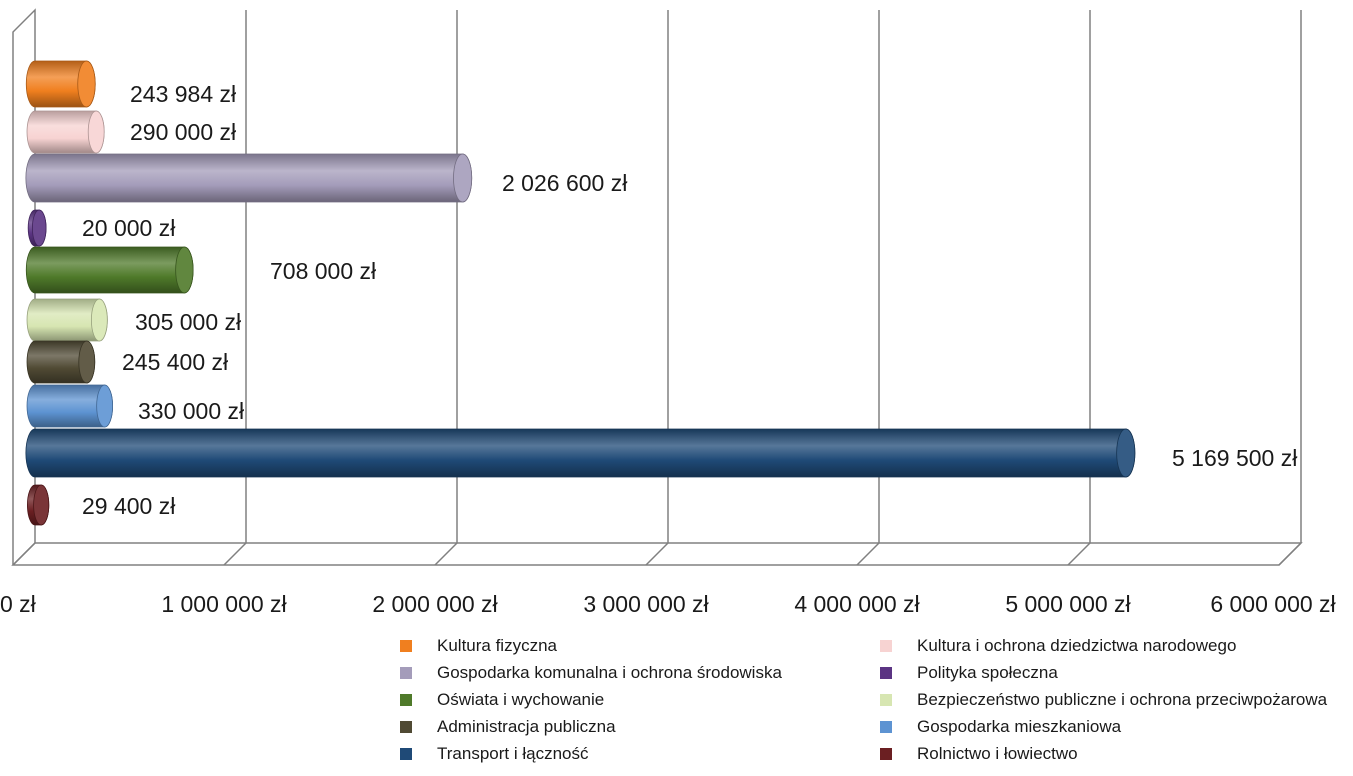 The width and height of the screenshot is (1353, 776). I want to click on legend-label: Rolnictwo i łowiectwo, so click(997, 753).